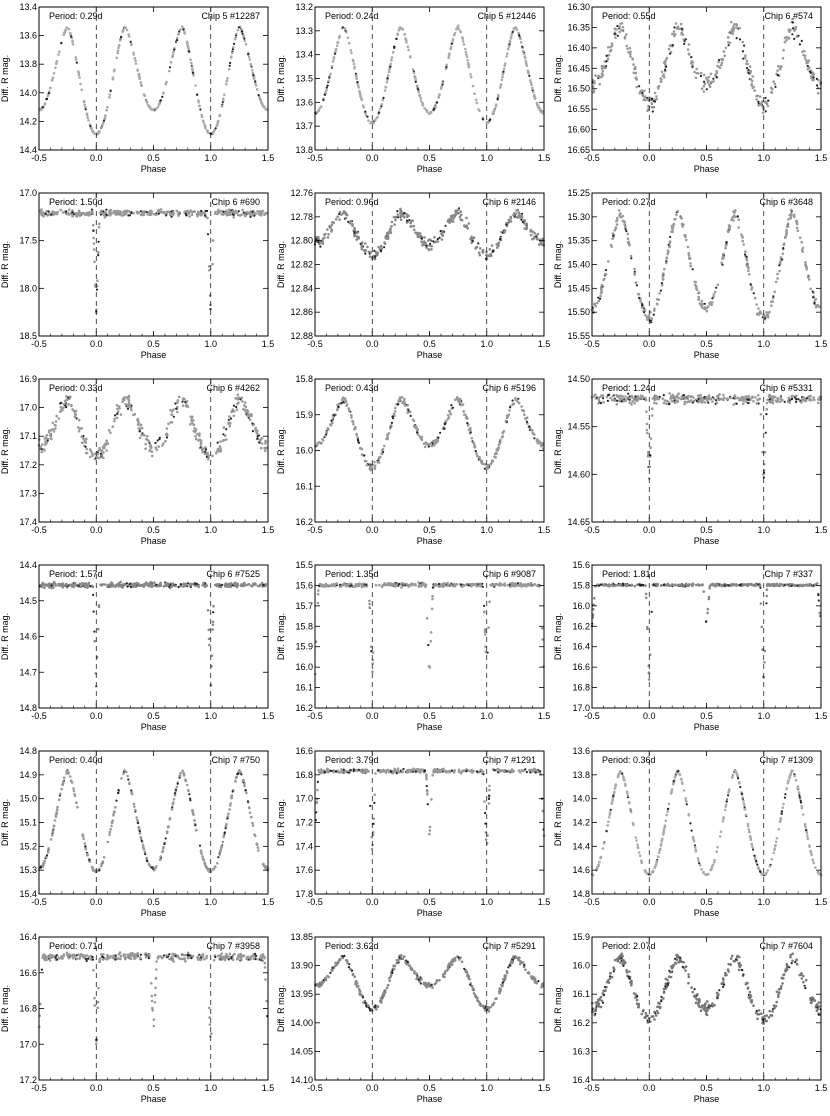  Describe the element at coordinates (76, 16) in the screenshot. I see `period-label: Period: 0.29d` at that location.